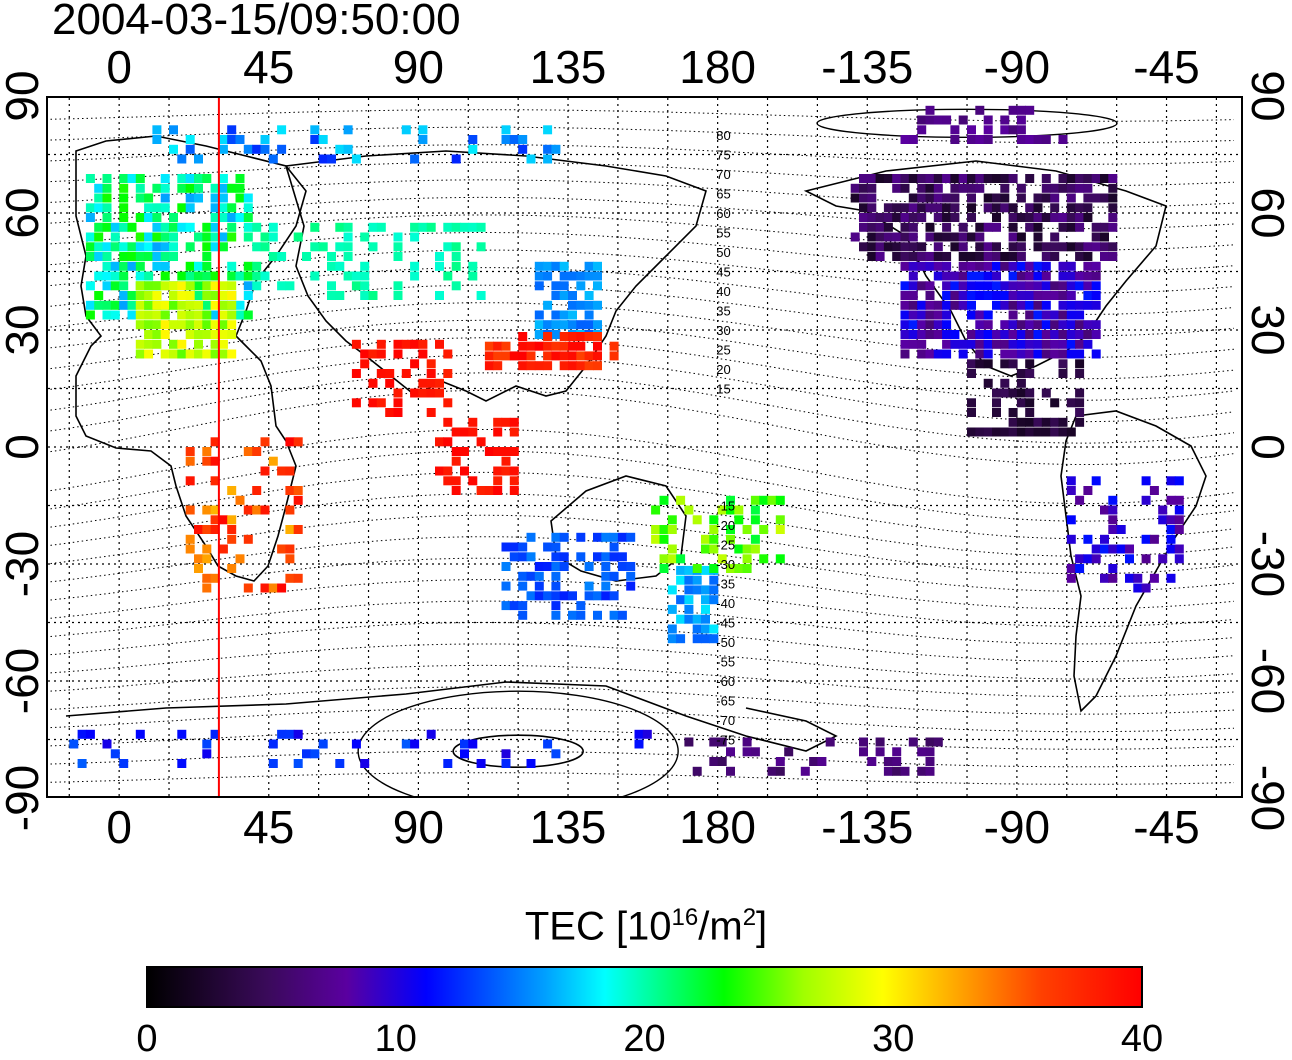  Describe the element at coordinates (418, 827) in the screenshot. I see `bottom-longitude-tick: 90` at that location.